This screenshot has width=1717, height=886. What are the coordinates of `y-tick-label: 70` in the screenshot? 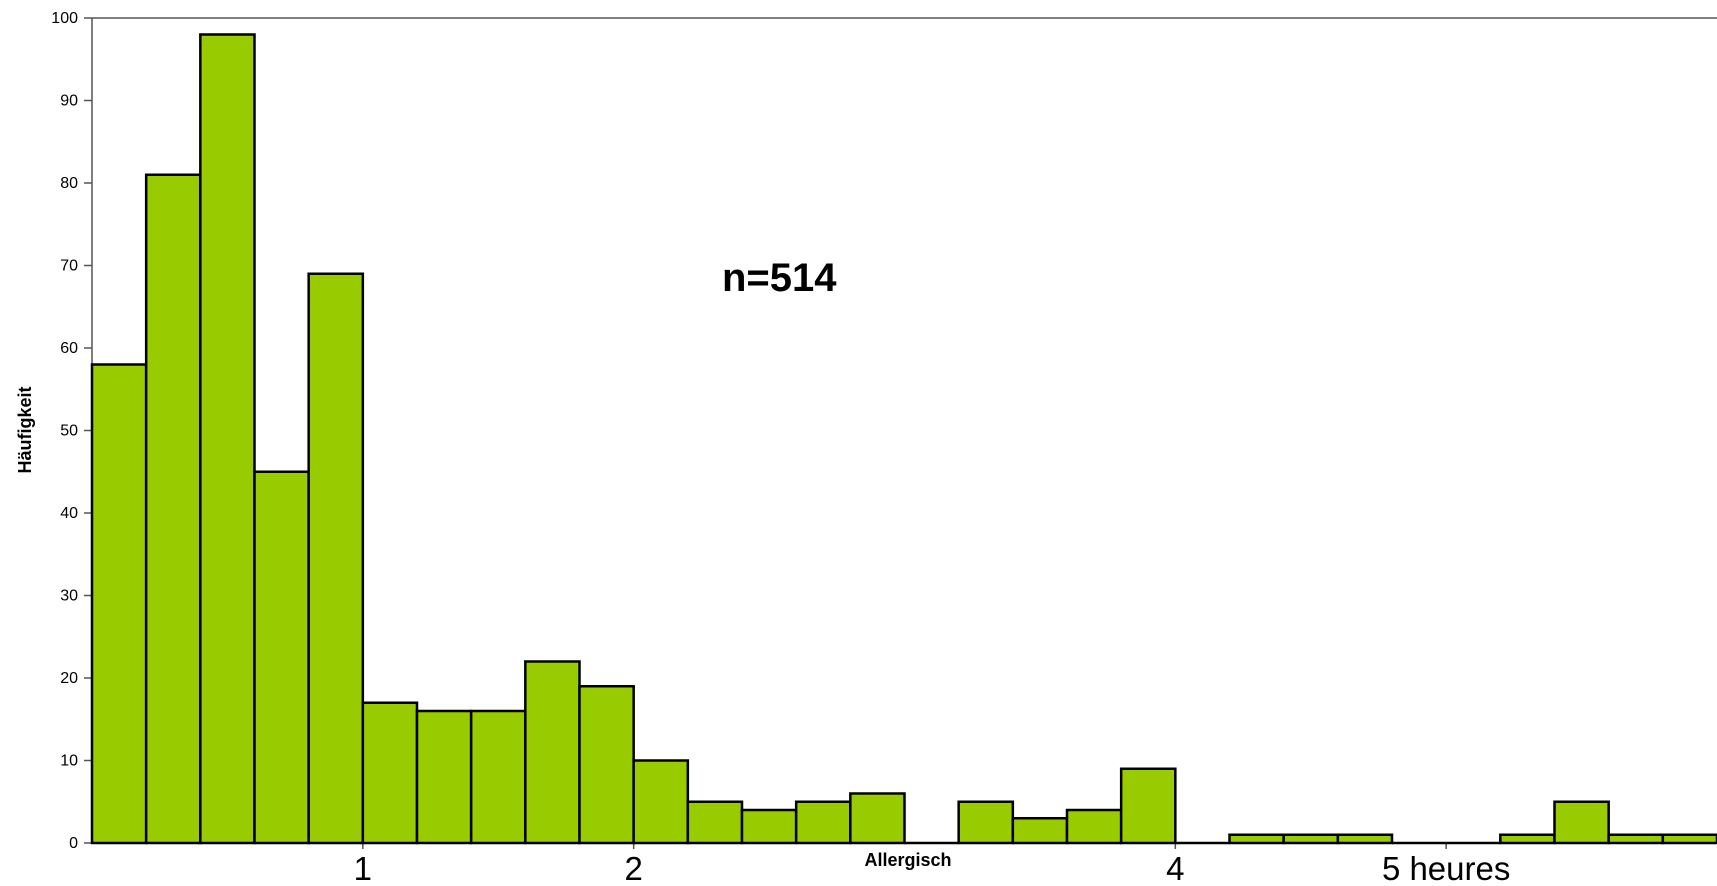 It's located at (69, 266).